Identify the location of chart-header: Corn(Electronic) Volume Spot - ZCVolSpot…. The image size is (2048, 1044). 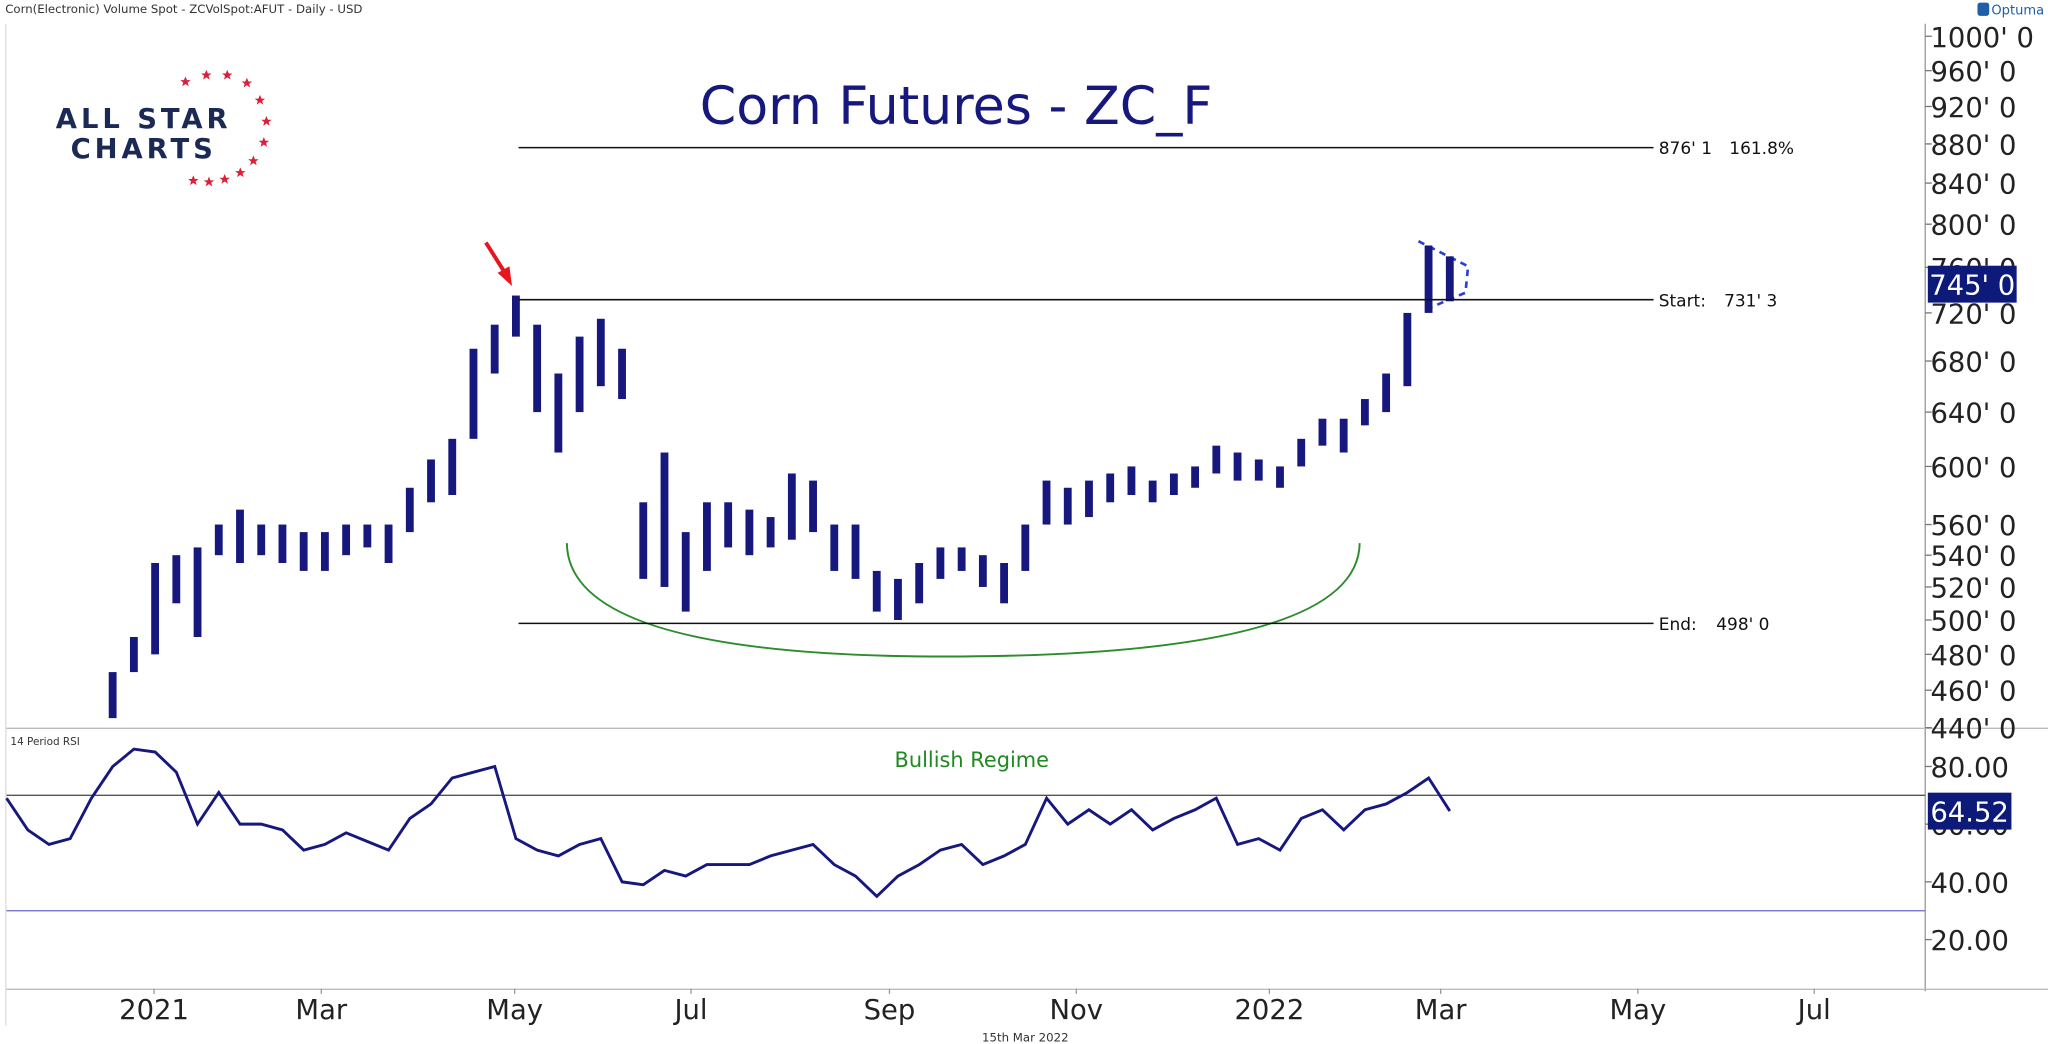
(183, 9).